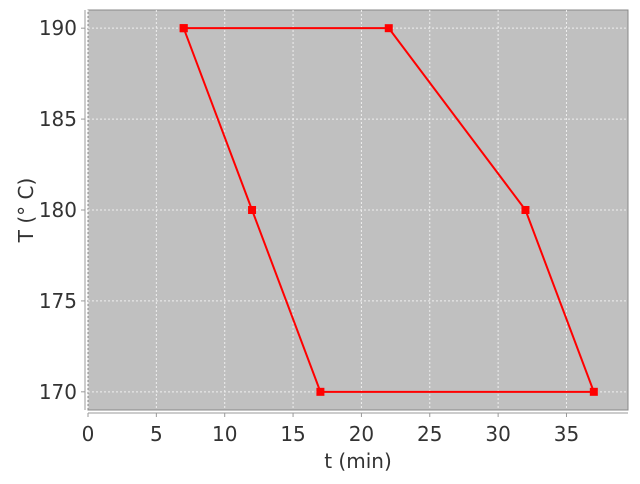 The height and width of the screenshot is (484, 640). Describe the element at coordinates (566, 434) in the screenshot. I see `x-tick-label: 35` at that location.